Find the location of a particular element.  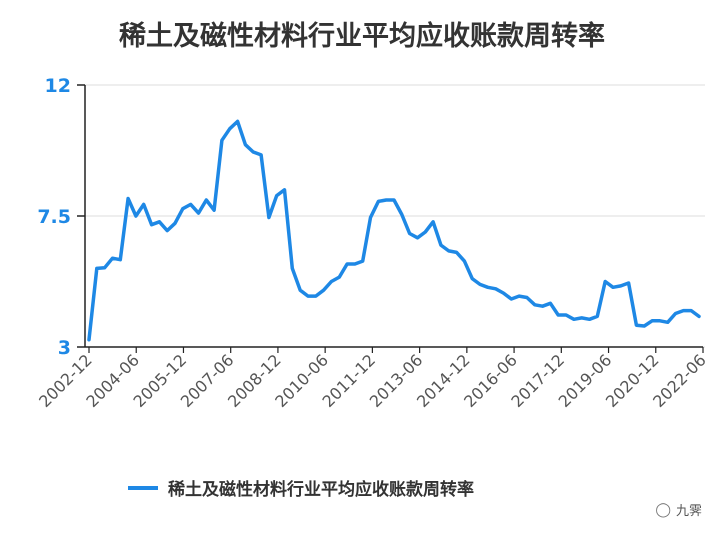

legend-label: 稀土及磁性材料行业平均应收账款周转率 is located at coordinates (321, 490).